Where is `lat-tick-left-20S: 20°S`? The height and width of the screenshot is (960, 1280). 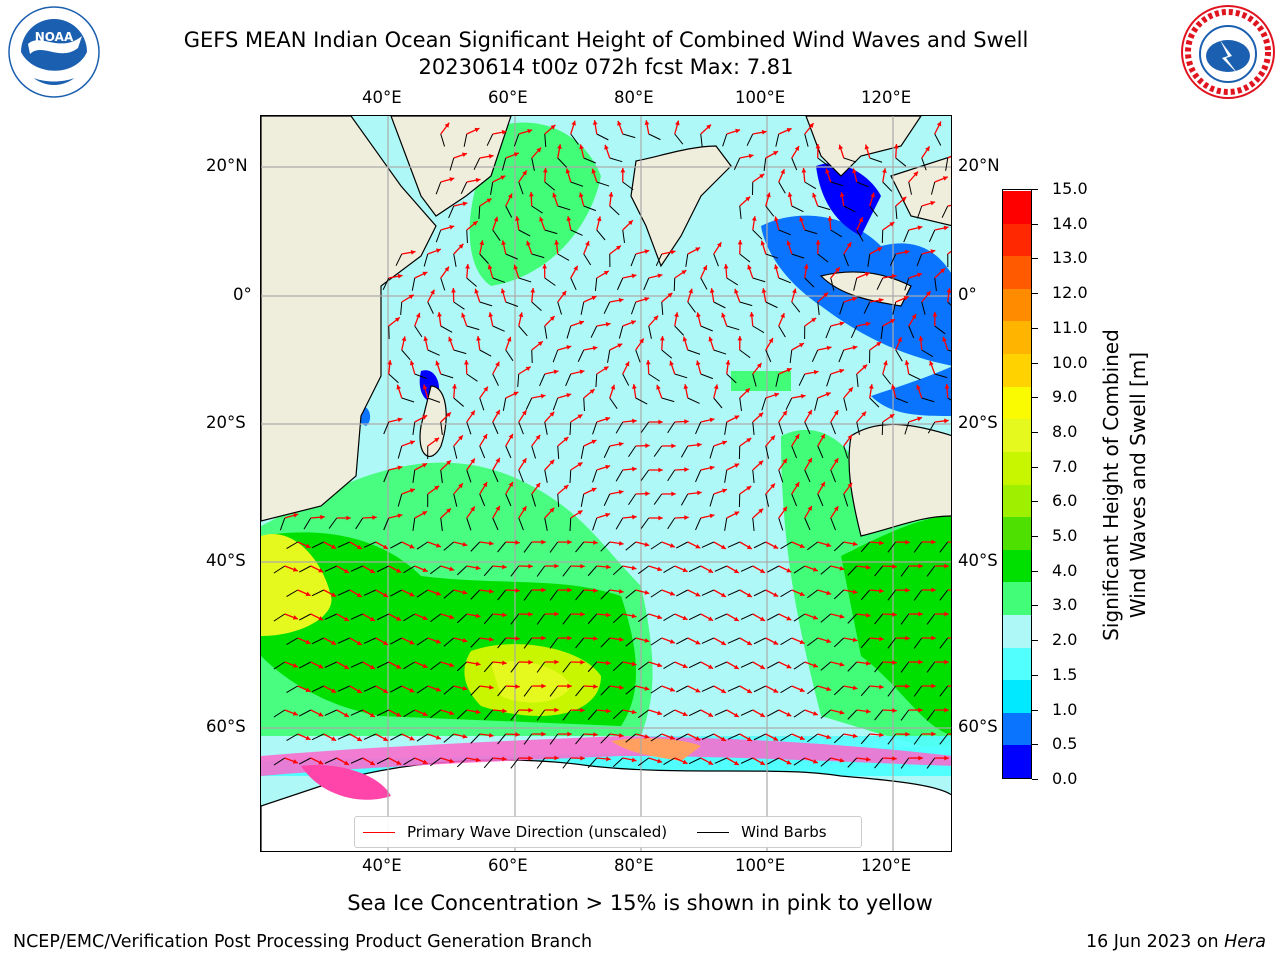 lat-tick-left-20S: 20°S is located at coordinates (226, 422).